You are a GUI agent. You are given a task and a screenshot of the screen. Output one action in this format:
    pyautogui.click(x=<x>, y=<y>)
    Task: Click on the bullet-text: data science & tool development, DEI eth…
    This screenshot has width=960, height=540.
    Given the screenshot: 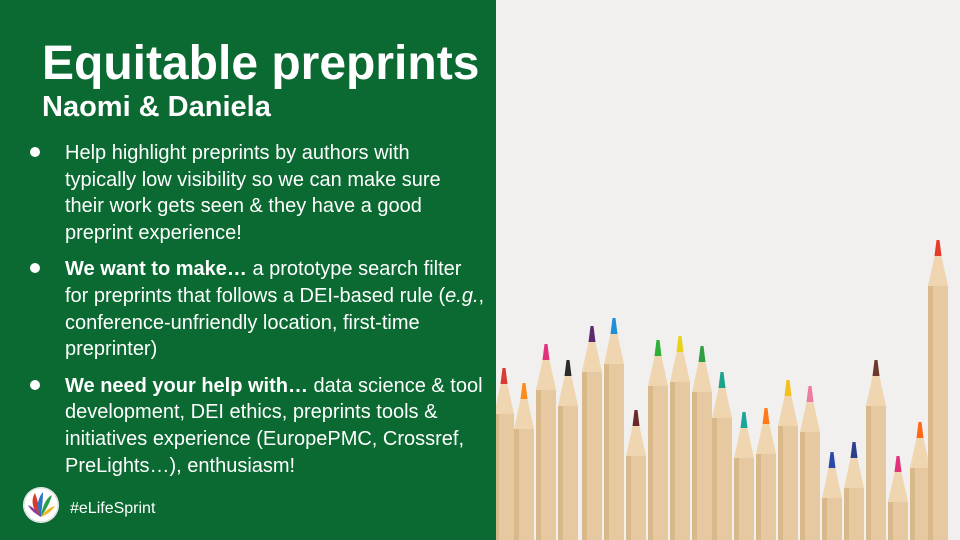 What is the action you would take?
    pyautogui.click(x=274, y=425)
    